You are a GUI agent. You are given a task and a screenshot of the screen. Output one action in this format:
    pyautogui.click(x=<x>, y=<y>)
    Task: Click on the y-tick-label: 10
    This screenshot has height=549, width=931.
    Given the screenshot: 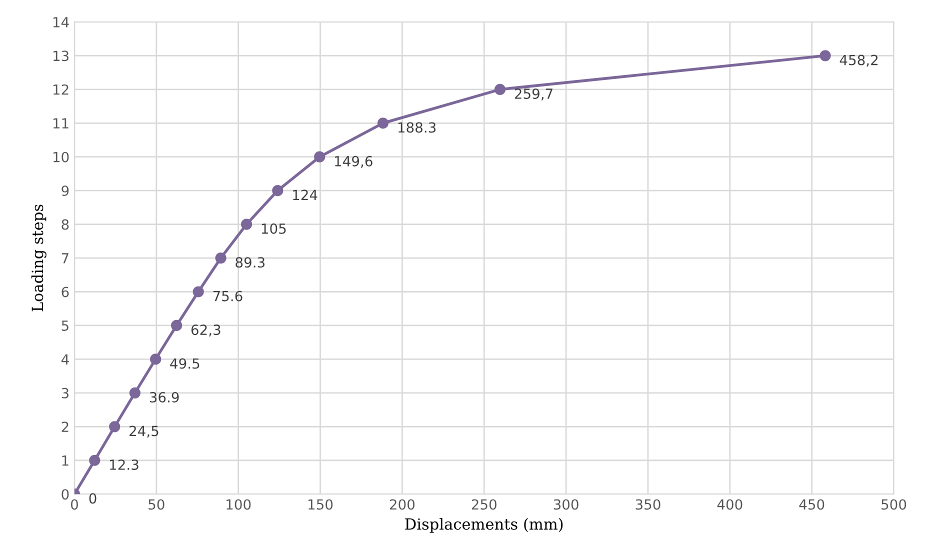 What is the action you would take?
    pyautogui.click(x=61, y=157)
    